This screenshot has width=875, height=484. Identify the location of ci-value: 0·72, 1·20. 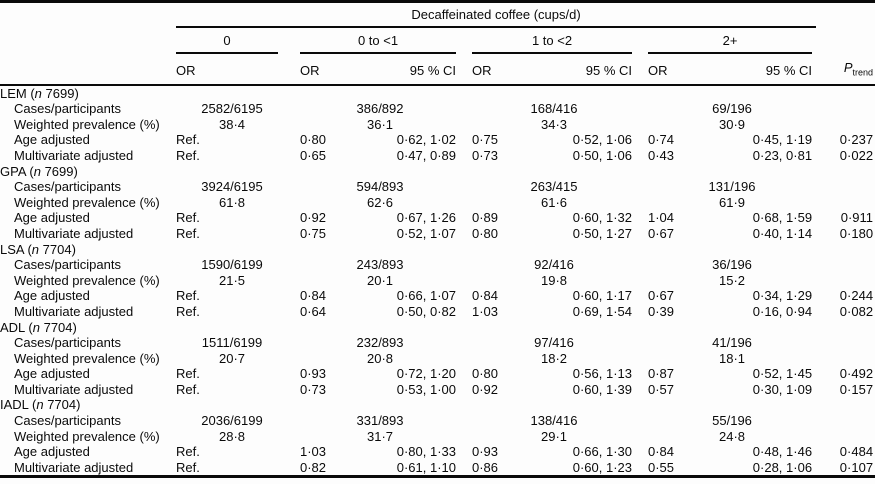
(426, 374).